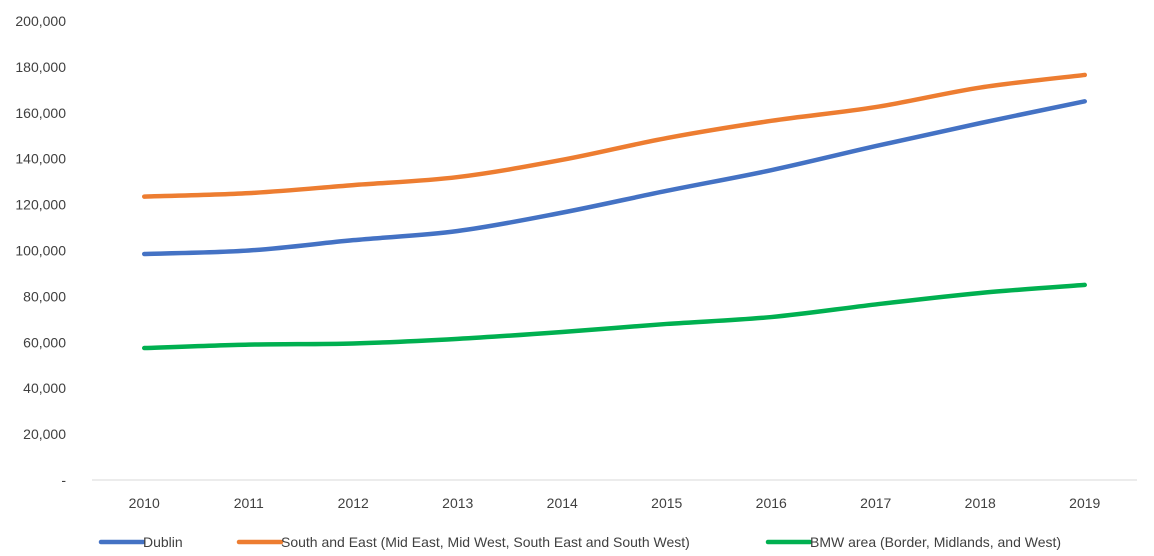  What do you see at coordinates (771, 503) in the screenshot?
I see `x-tick-label: 2016` at bounding box center [771, 503].